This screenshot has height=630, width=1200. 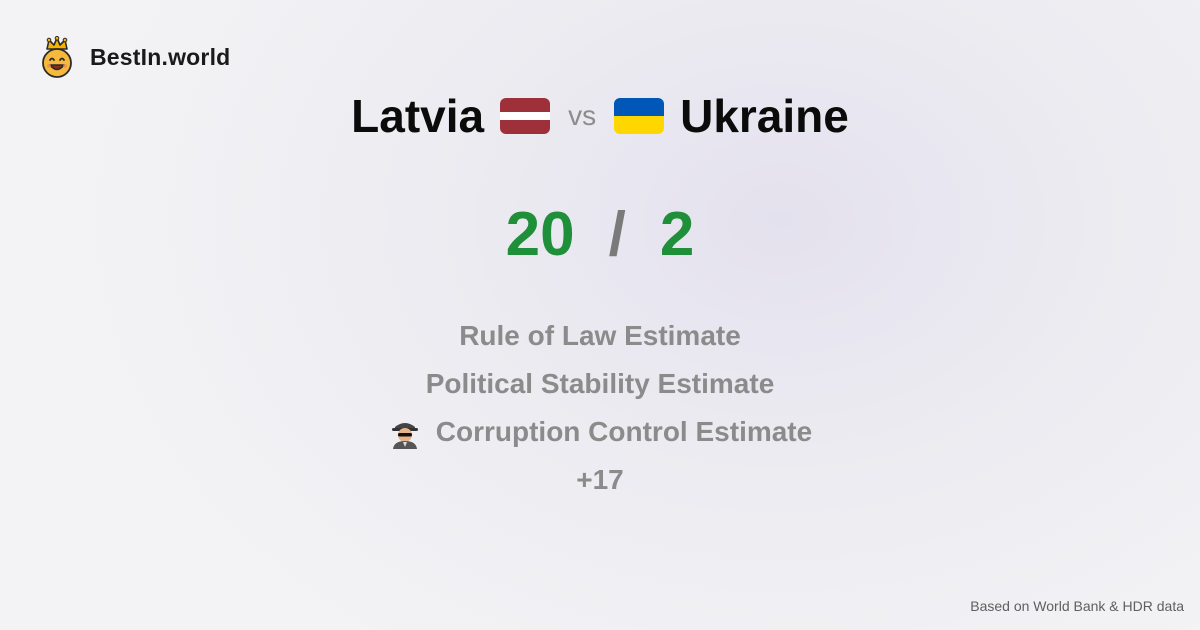 I want to click on comparison-title: Latvia vs Ukraine, so click(x=600, y=116).